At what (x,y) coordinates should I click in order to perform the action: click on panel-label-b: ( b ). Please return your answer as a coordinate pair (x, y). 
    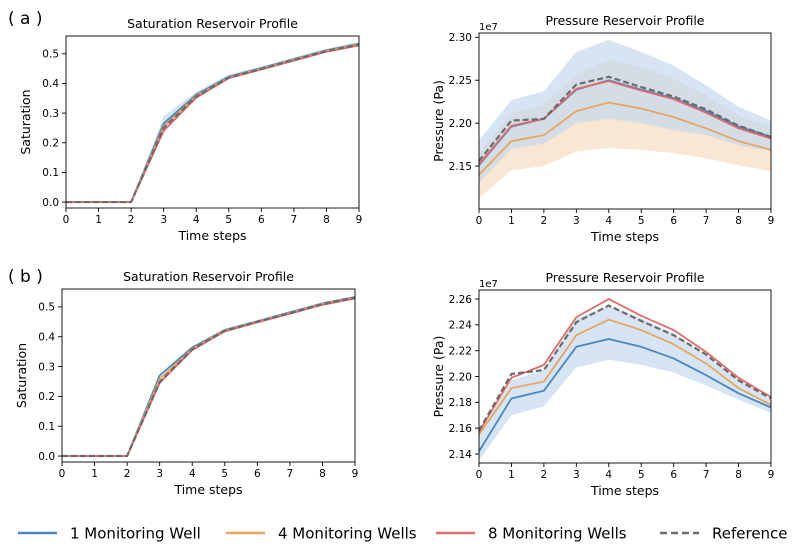
    Looking at the image, I should click on (25, 277).